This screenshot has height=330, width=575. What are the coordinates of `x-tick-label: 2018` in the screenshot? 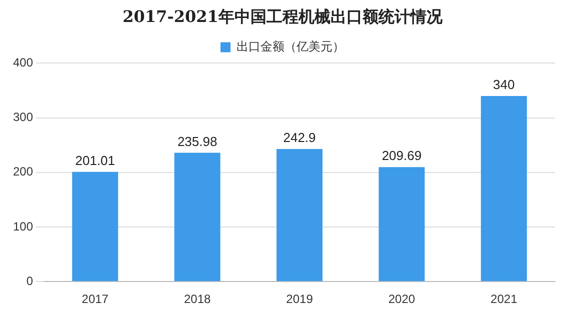 It's located at (197, 299).